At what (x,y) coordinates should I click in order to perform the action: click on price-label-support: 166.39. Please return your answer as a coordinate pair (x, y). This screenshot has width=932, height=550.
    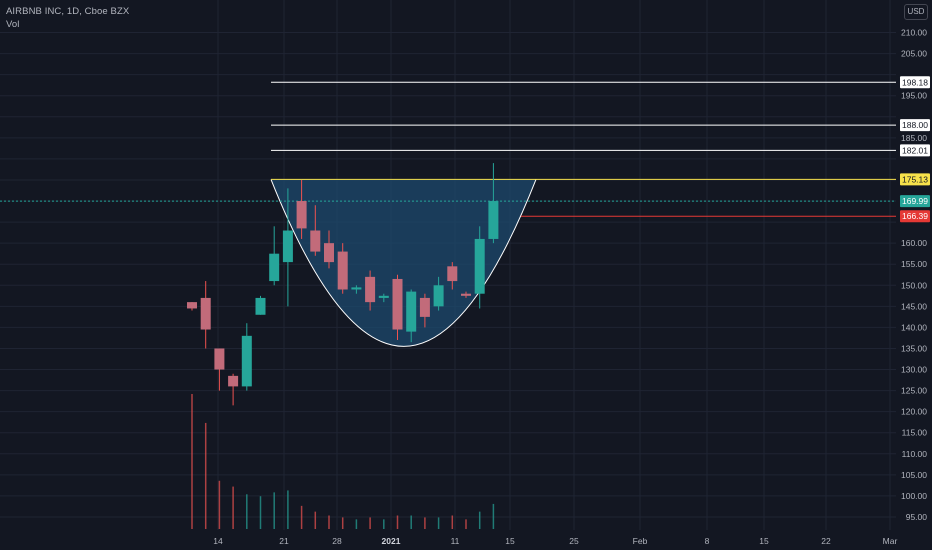
    Looking at the image, I should click on (915, 216).